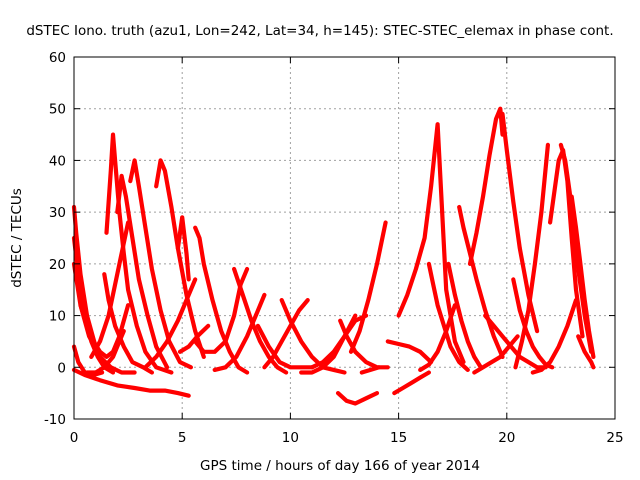  I want to click on x-tick-label: 0, so click(74, 438).